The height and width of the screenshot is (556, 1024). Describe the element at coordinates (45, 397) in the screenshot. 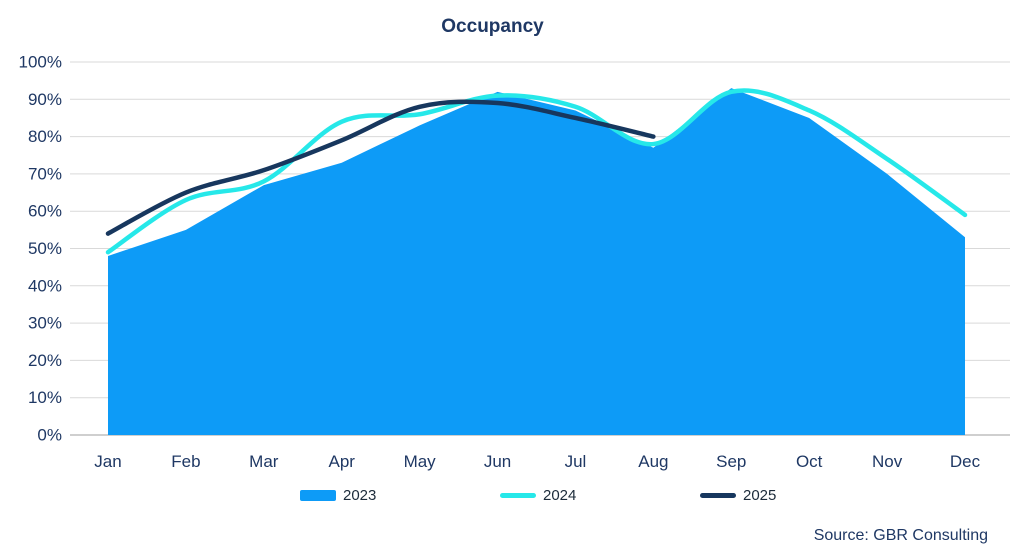

I see `y-tick-label-10: 10%` at that location.